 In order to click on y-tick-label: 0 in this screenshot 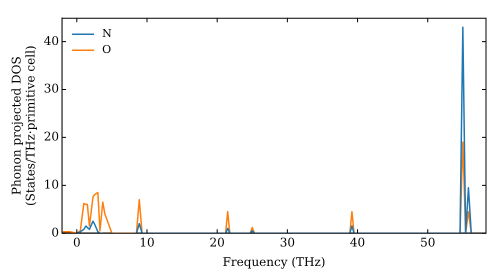, I will do `click(55, 232)`.